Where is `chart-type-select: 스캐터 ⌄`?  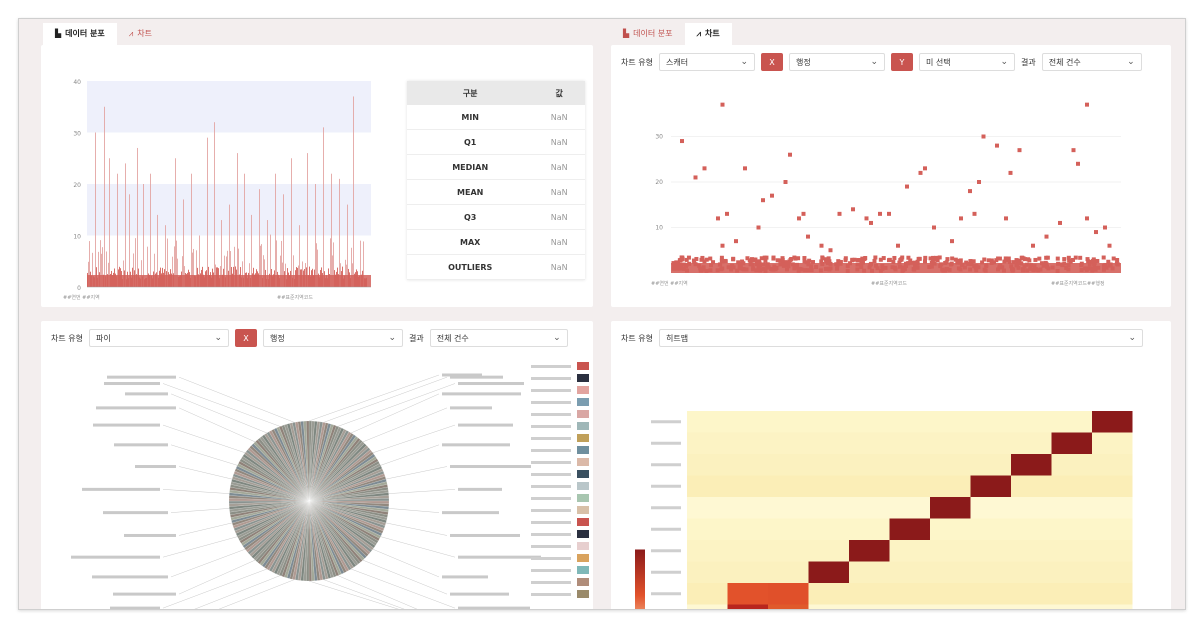 chart-type-select: 스캐터 ⌄ is located at coordinates (706, 62).